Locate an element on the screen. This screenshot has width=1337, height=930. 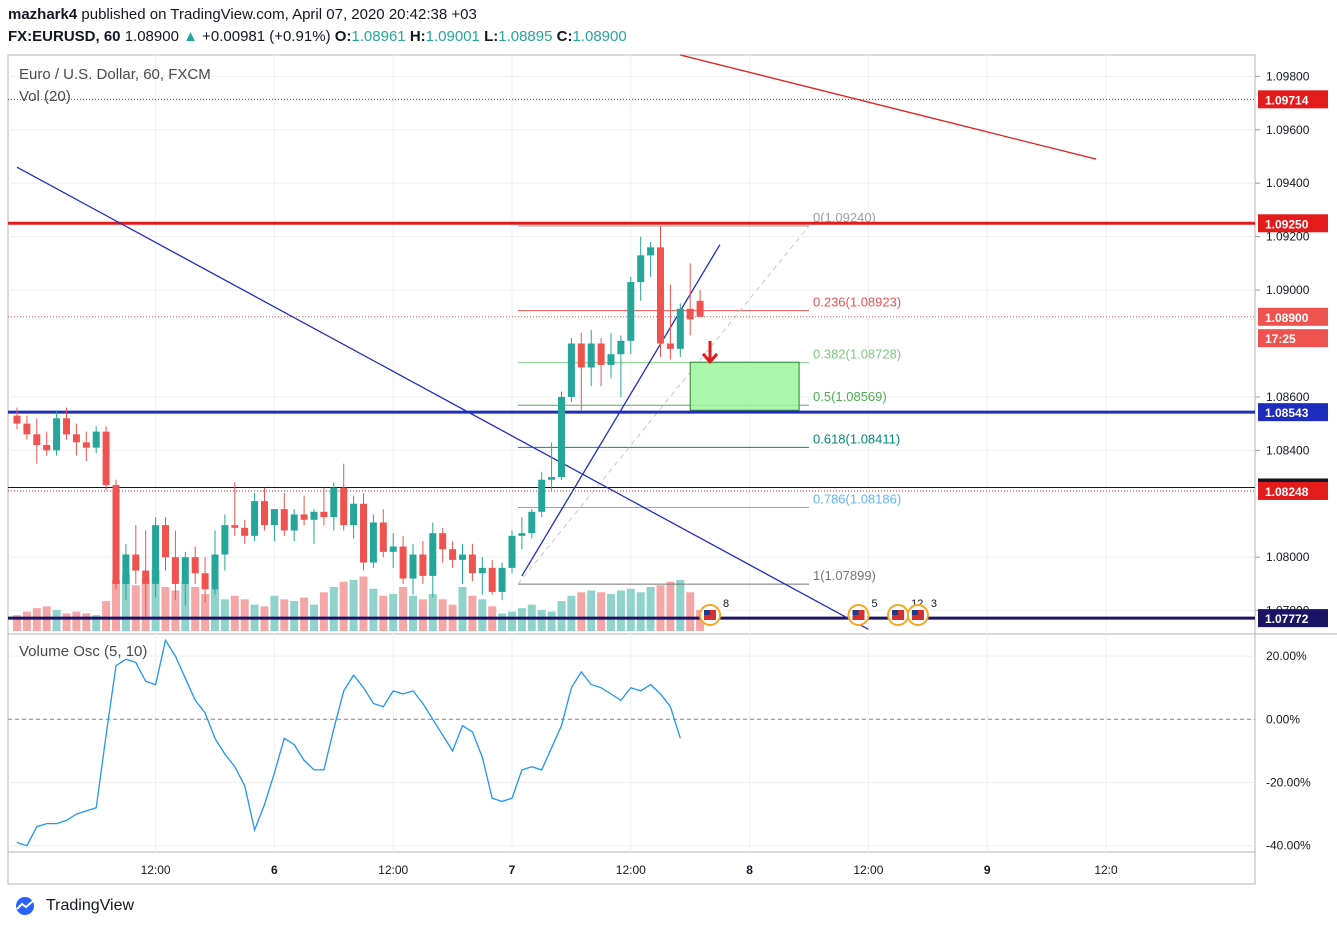
event-count: 8 is located at coordinates (726, 604).